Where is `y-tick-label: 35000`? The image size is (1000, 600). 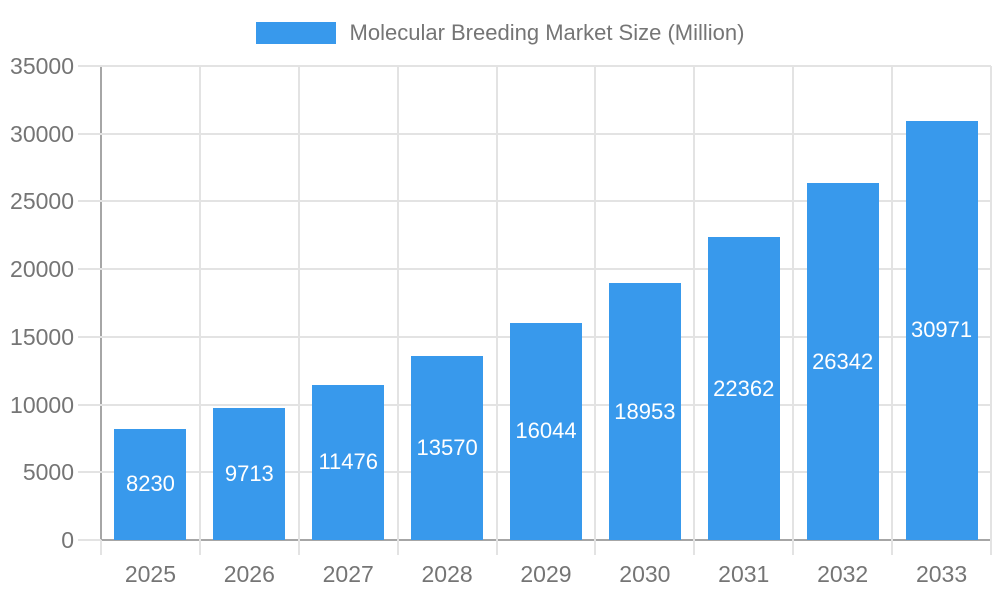
y-tick-label: 35000 is located at coordinates (42, 66).